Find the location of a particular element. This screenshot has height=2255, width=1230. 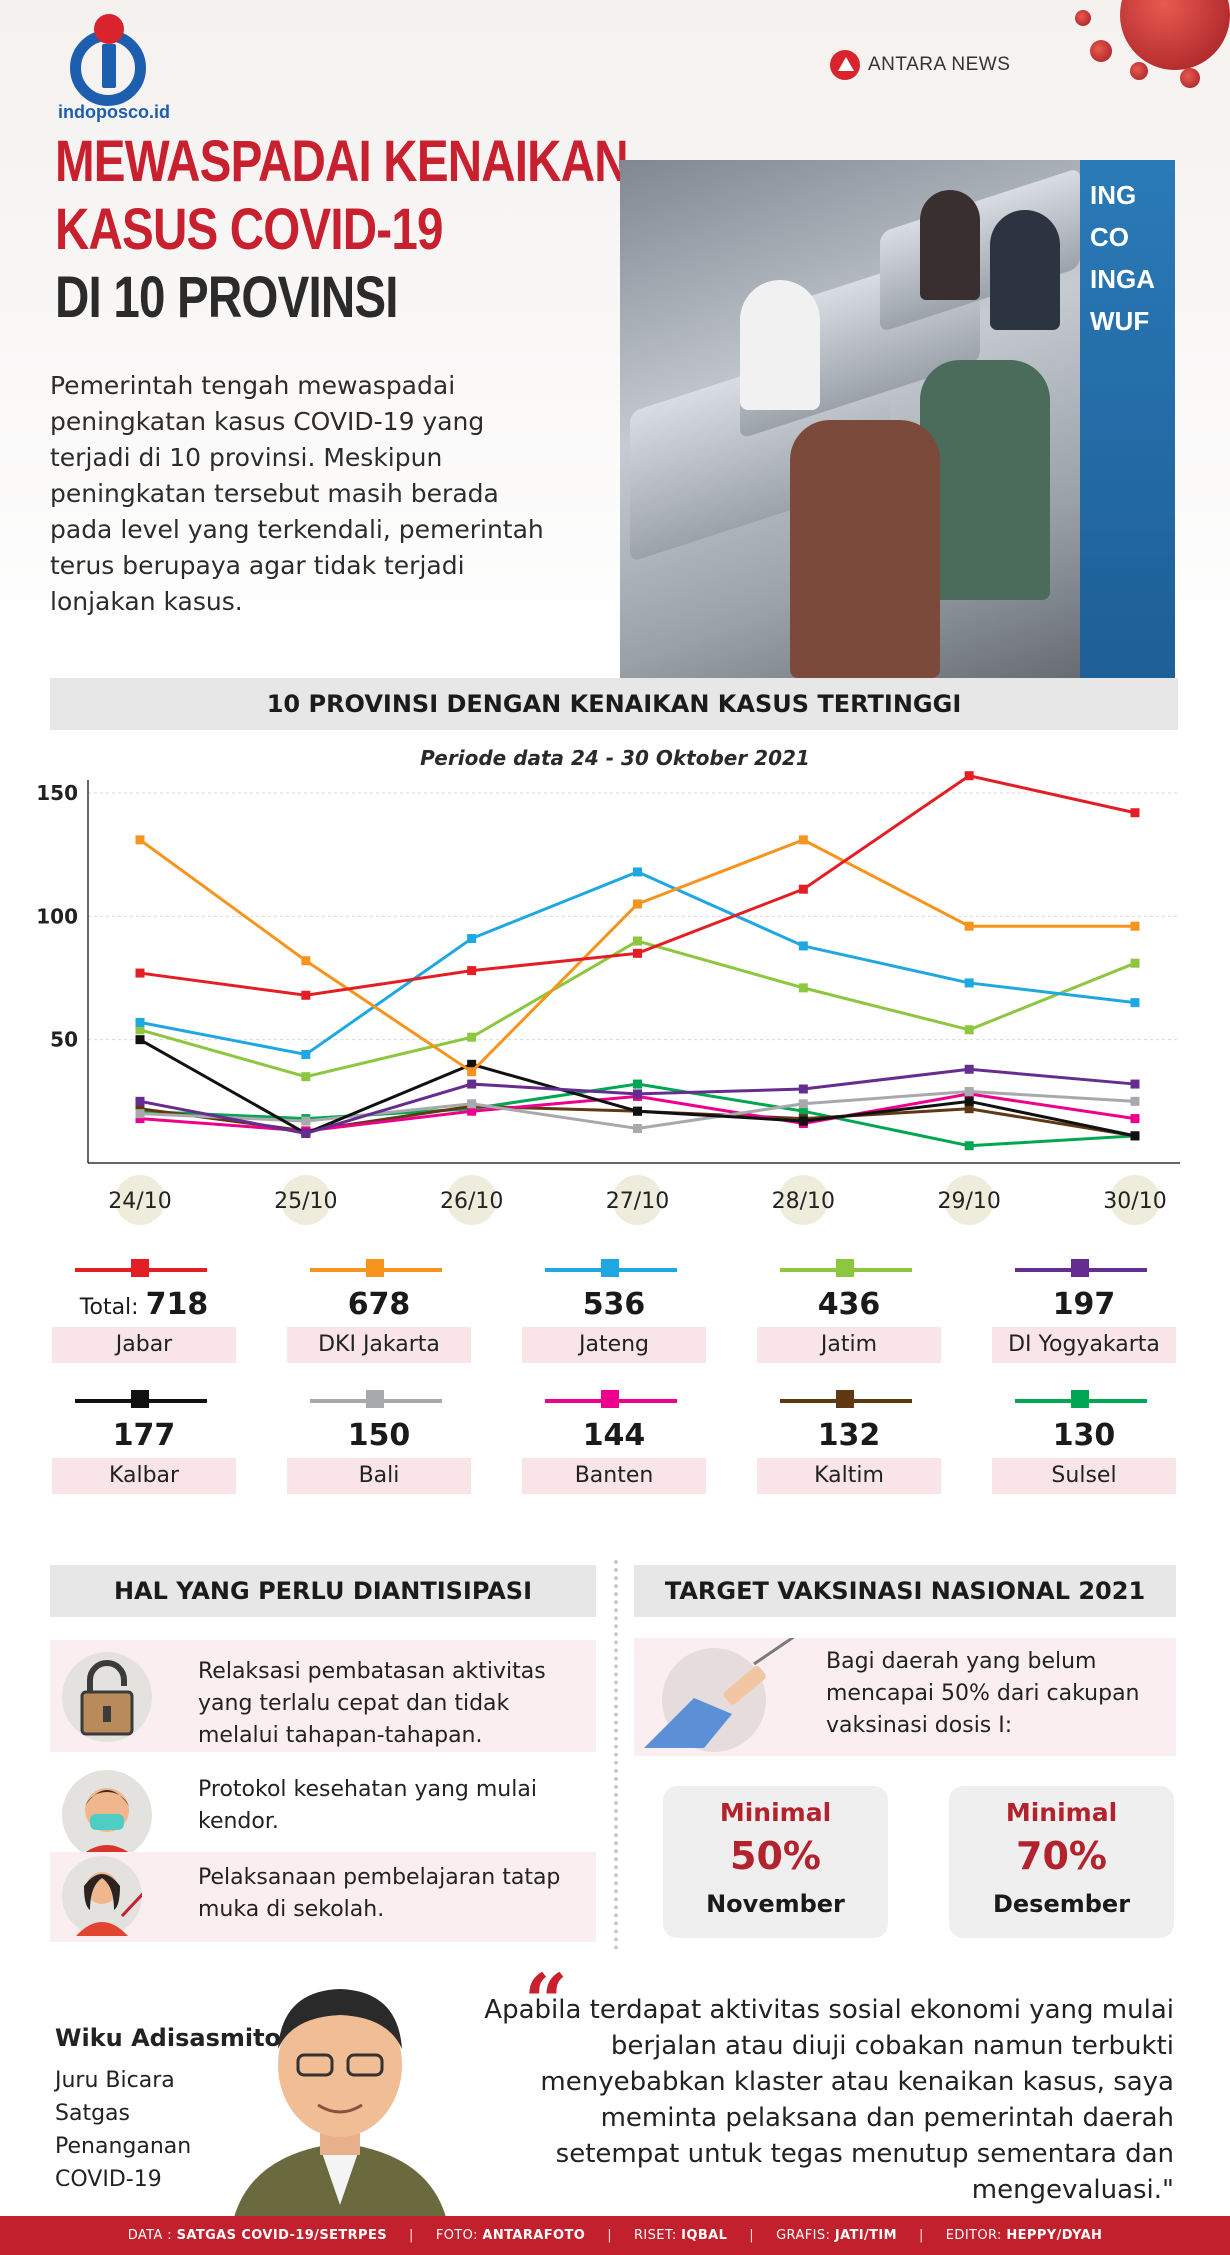

legend-label: Bali is located at coordinates (379, 1476).